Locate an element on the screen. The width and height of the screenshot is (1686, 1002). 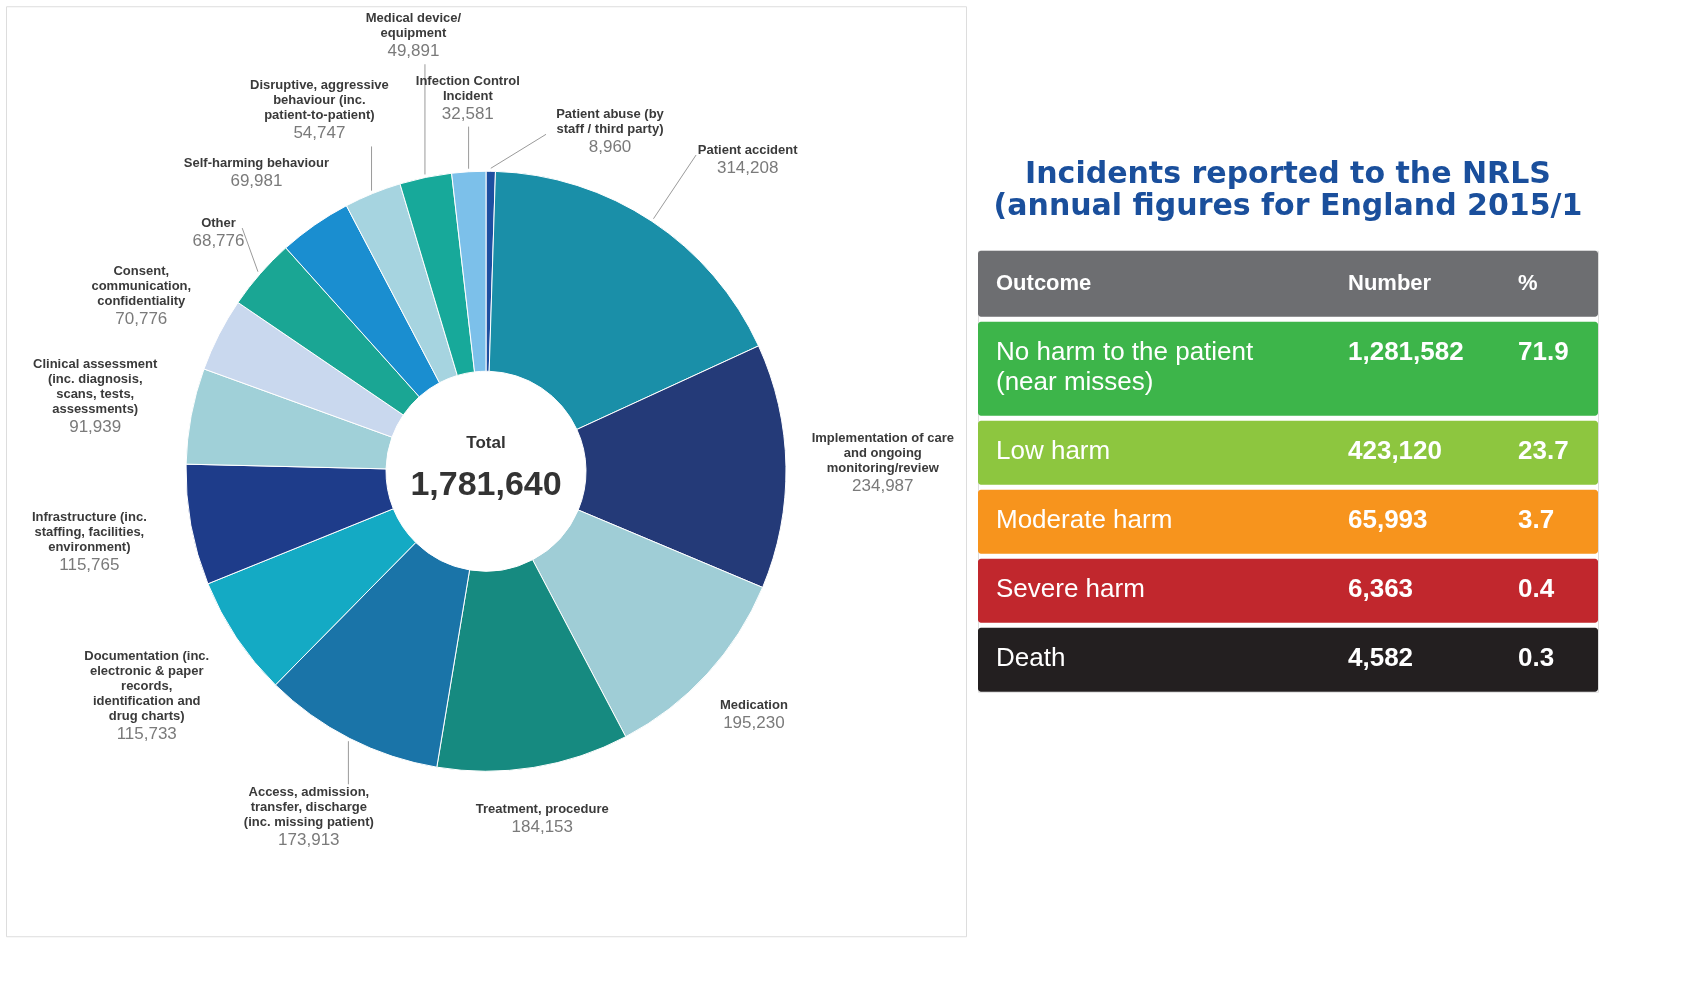
data-label: 115,765 is located at coordinates (89, 565).